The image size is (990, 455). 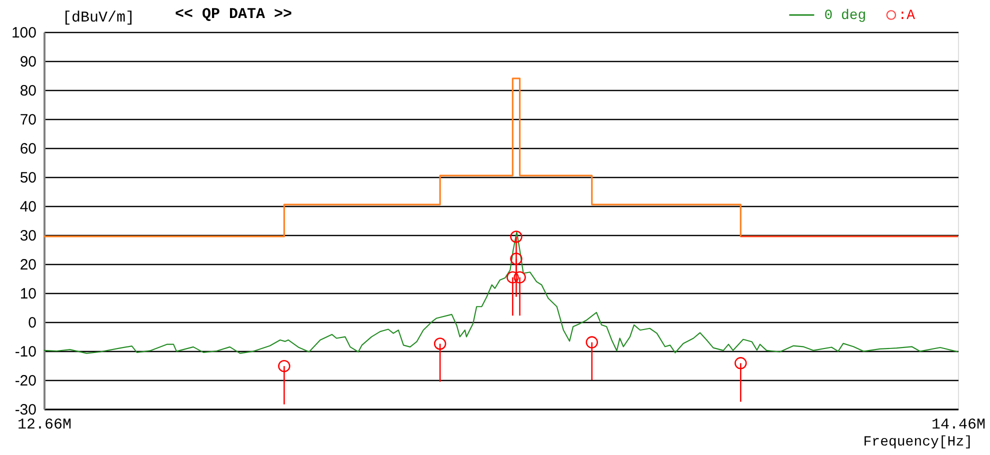 I want to click on y-tick-label: -10, so click(x=25, y=352).